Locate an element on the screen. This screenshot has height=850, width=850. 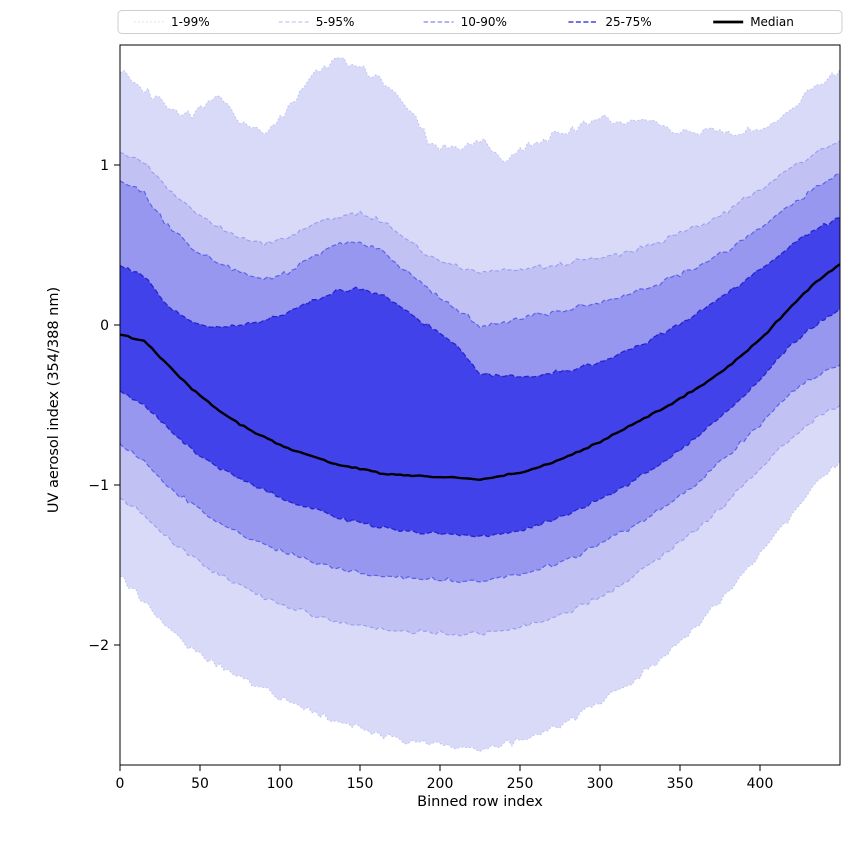
legend-item: 1-99% is located at coordinates (172, 22).